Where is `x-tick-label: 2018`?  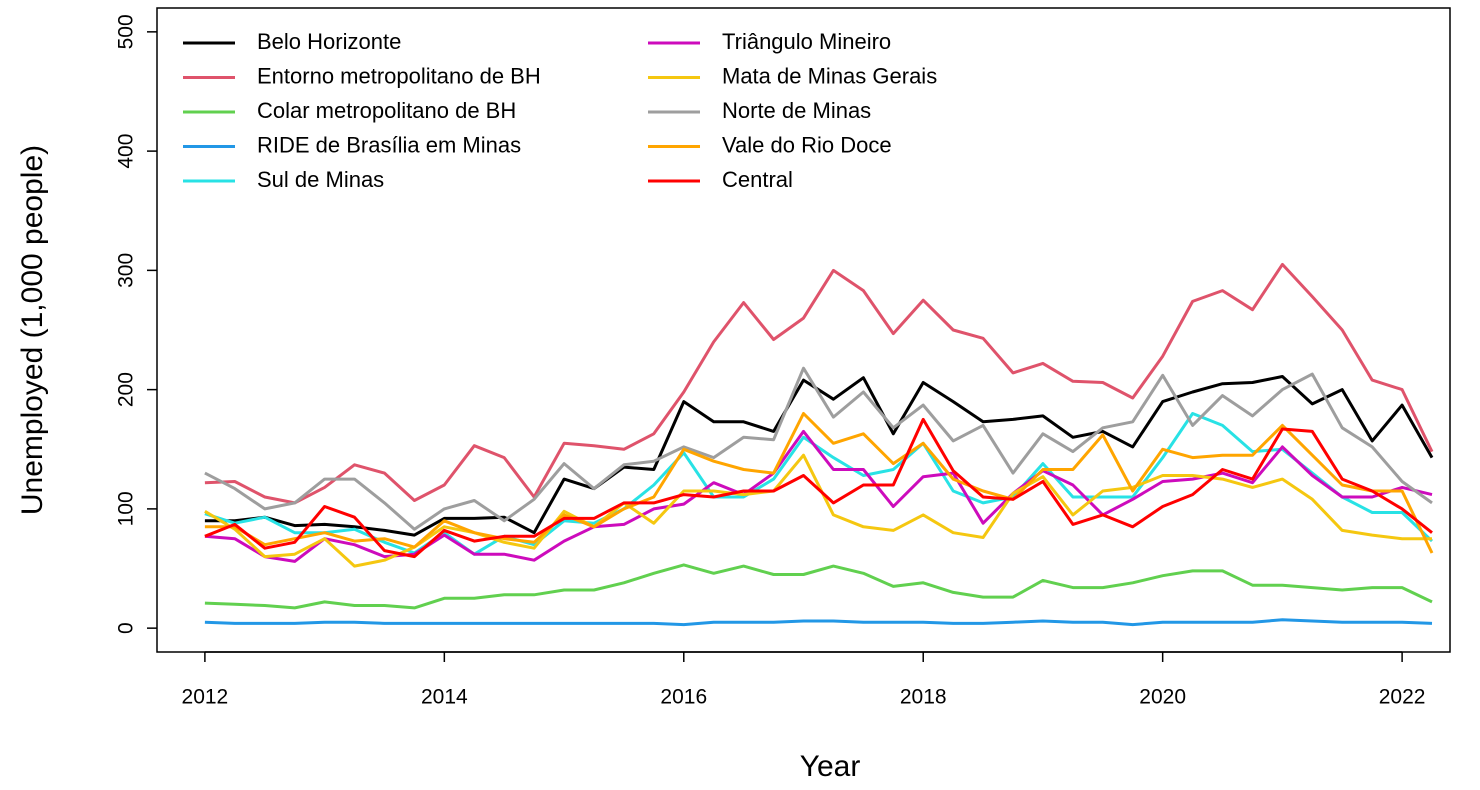 x-tick-label: 2018 is located at coordinates (923, 697).